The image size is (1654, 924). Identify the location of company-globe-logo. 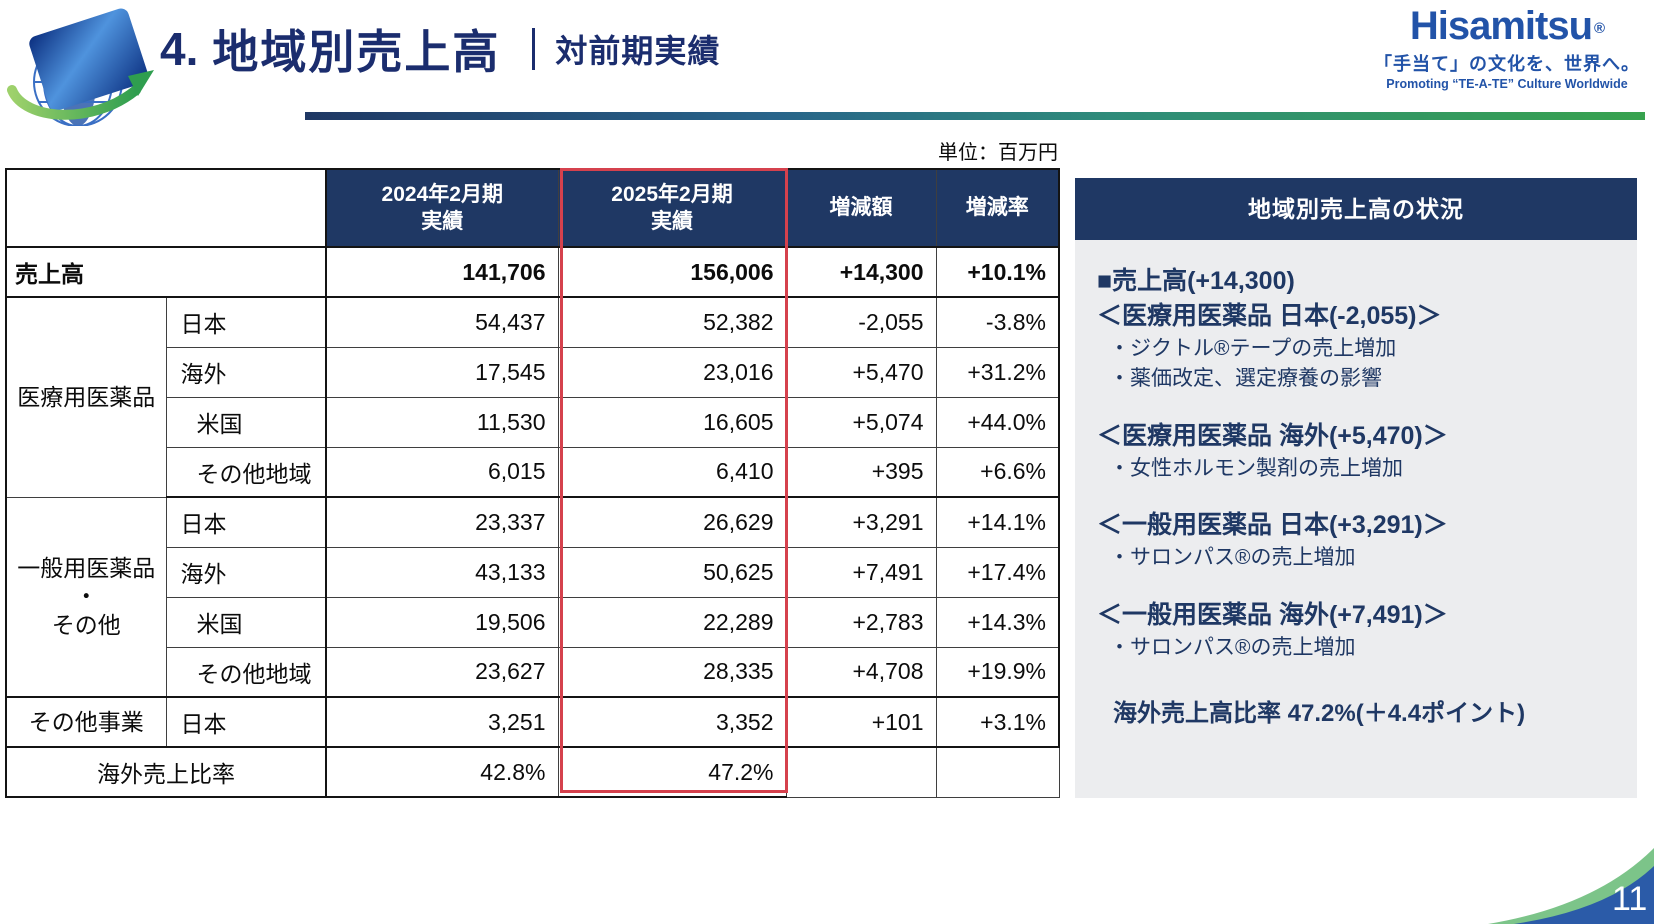
(80, 67).